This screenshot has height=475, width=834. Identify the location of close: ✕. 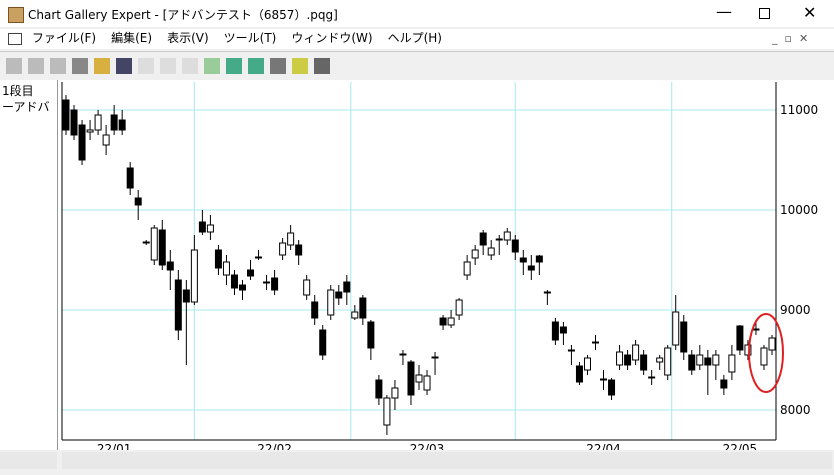
(810, 12).